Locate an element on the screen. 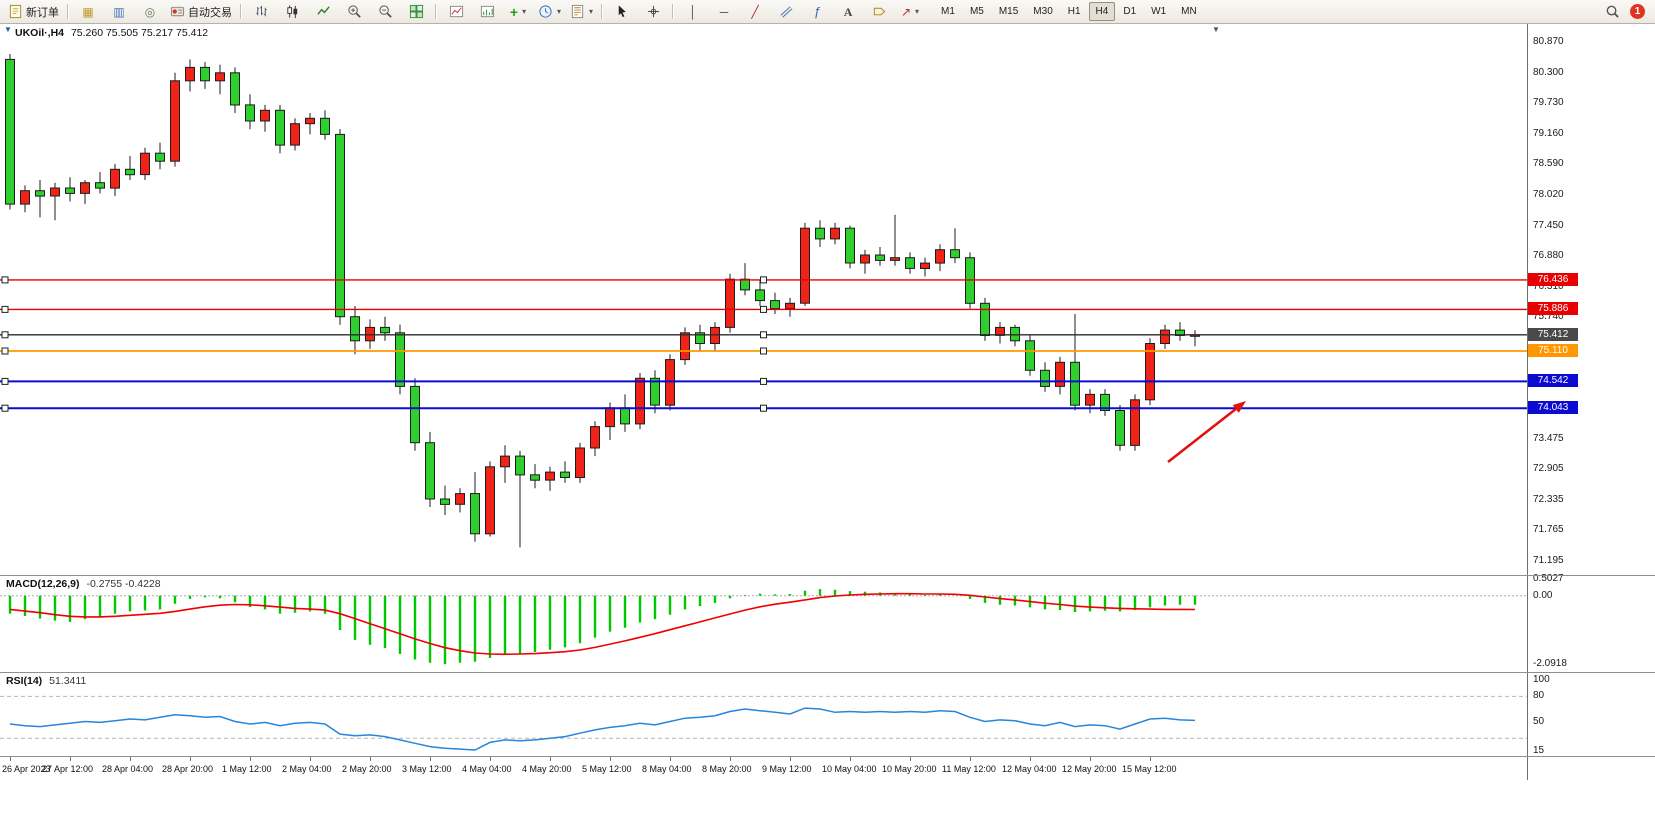  one-click-trading-toggle: ▼ is located at coordinates (8, 29).